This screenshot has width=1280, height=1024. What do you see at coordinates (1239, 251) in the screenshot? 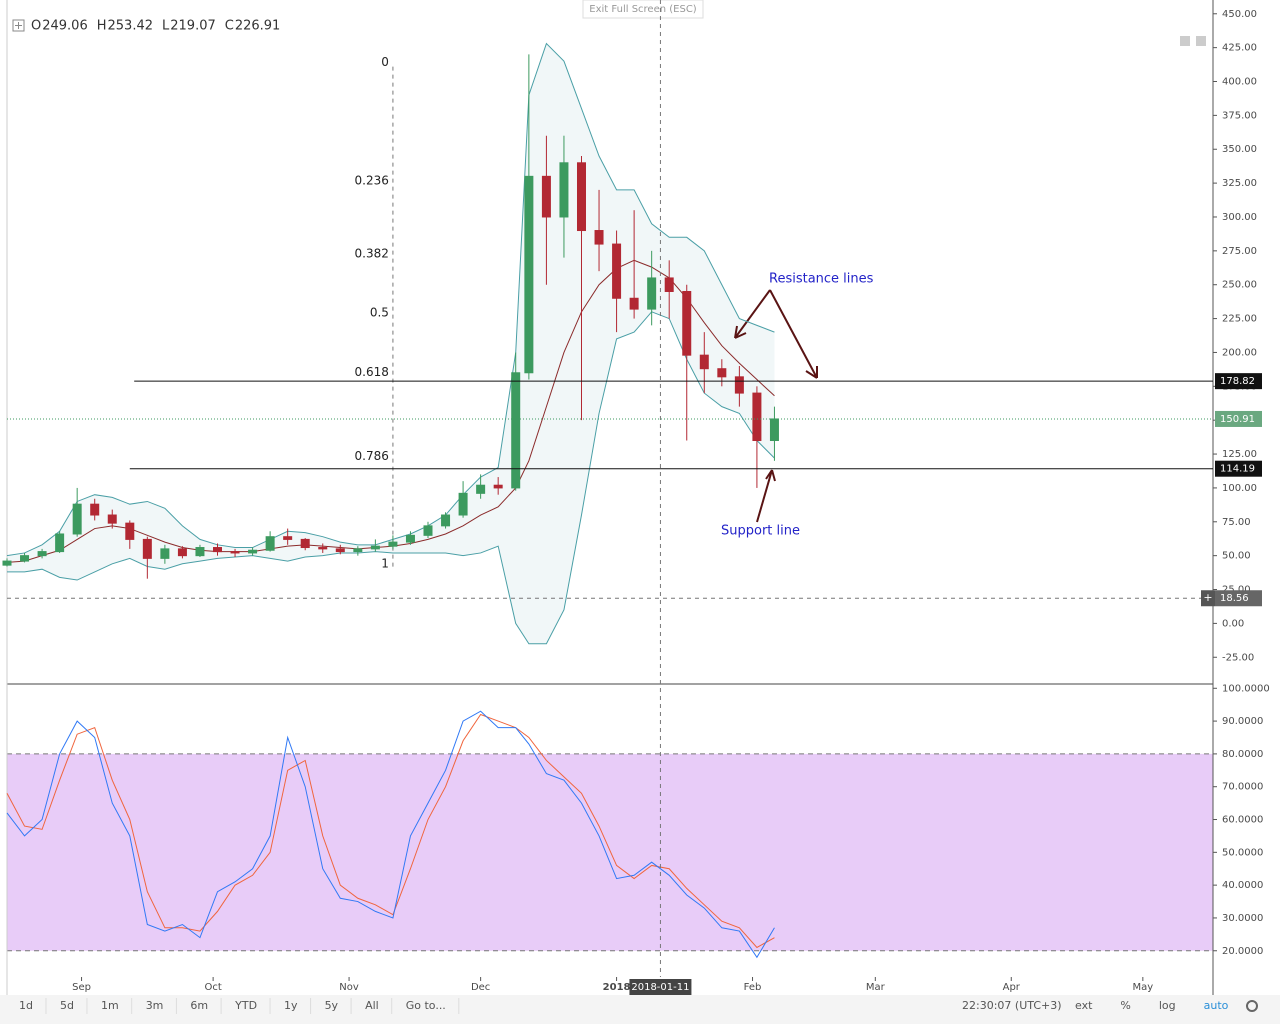
I see `y-tick-label: 275.00` at bounding box center [1239, 251].